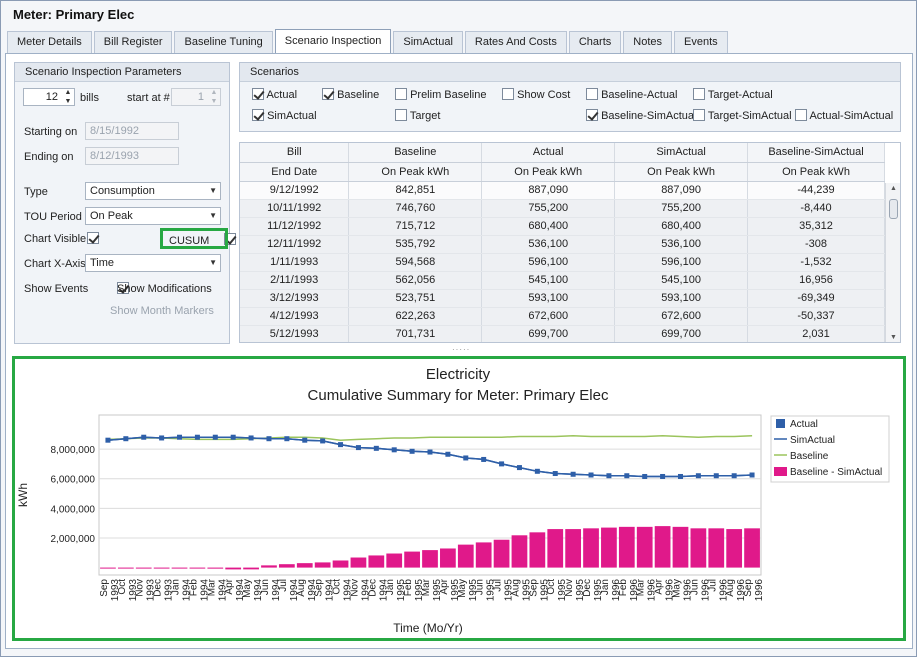  What do you see at coordinates (536, 94) in the screenshot?
I see `scenario-show-cost: Show Cost` at bounding box center [536, 94].